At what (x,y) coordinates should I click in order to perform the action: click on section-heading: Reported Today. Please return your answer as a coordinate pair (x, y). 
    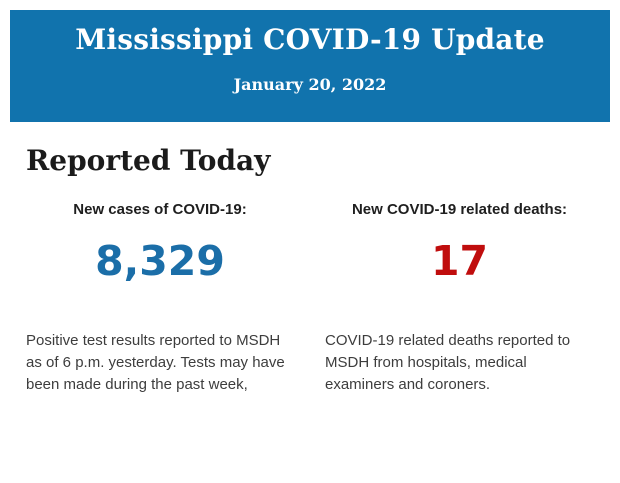
    Looking at the image, I should click on (148, 160).